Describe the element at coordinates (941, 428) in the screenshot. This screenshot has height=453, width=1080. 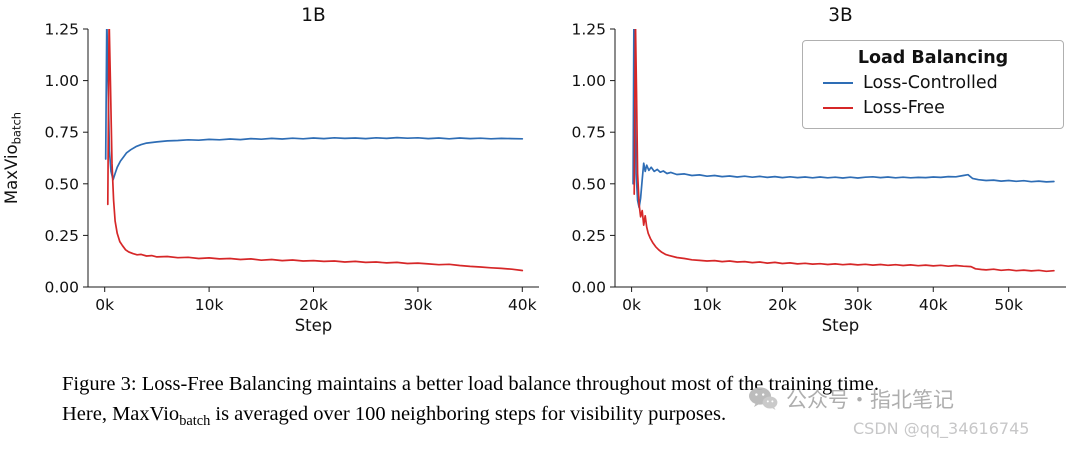
I see `csdn-watermark: CSDN @qq_34616745` at that location.